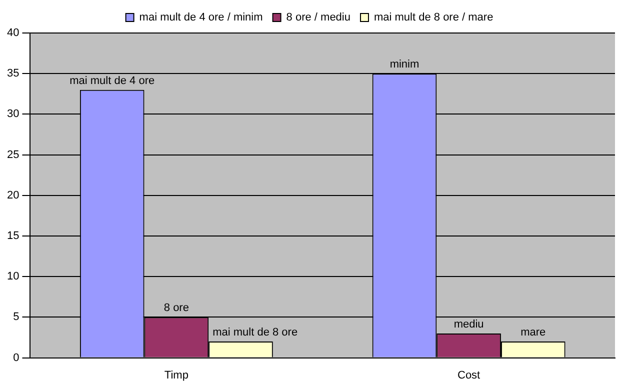 The height and width of the screenshot is (389, 623). What do you see at coordinates (16, 317) in the screenshot?
I see `y-tick-label: 5` at bounding box center [16, 317].